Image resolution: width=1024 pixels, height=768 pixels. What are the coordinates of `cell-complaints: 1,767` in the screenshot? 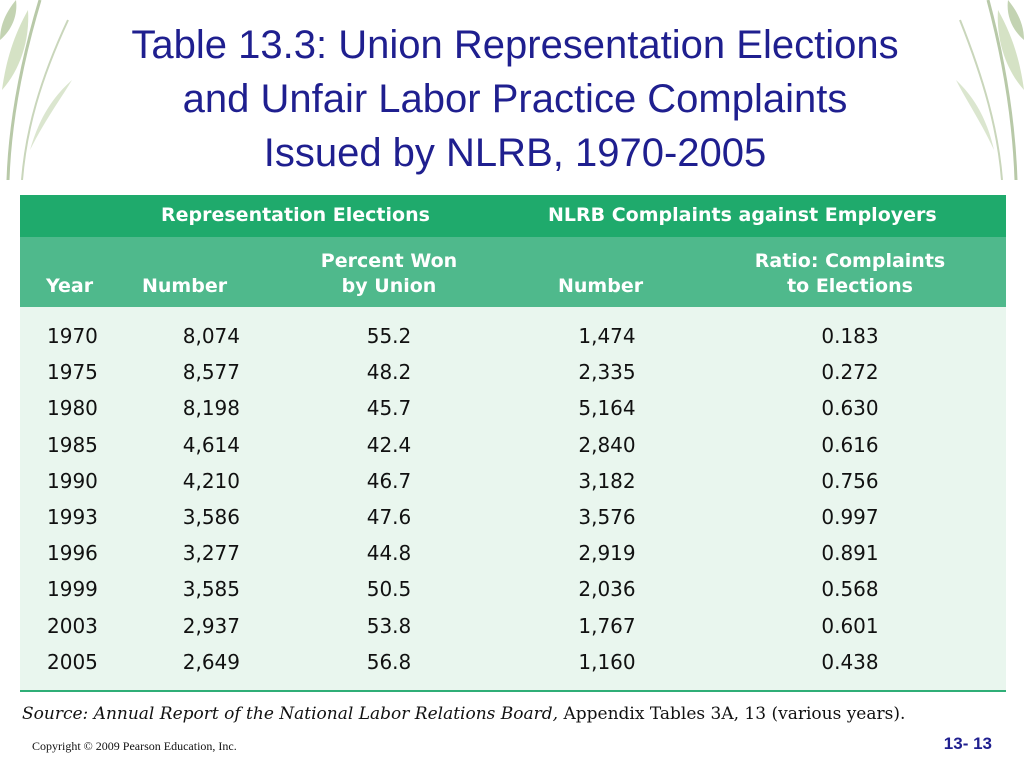 It's located at (607, 625).